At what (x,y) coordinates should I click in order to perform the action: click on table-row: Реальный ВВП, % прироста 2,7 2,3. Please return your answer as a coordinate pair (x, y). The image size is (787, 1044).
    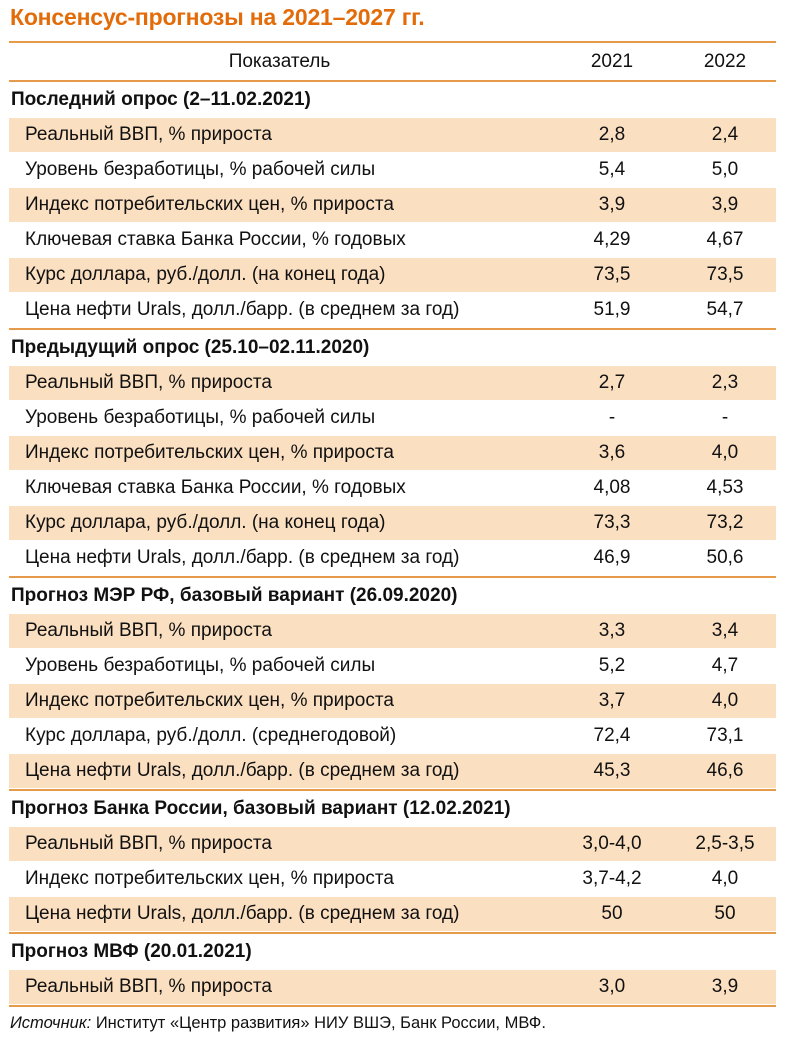
    Looking at the image, I should click on (392, 383).